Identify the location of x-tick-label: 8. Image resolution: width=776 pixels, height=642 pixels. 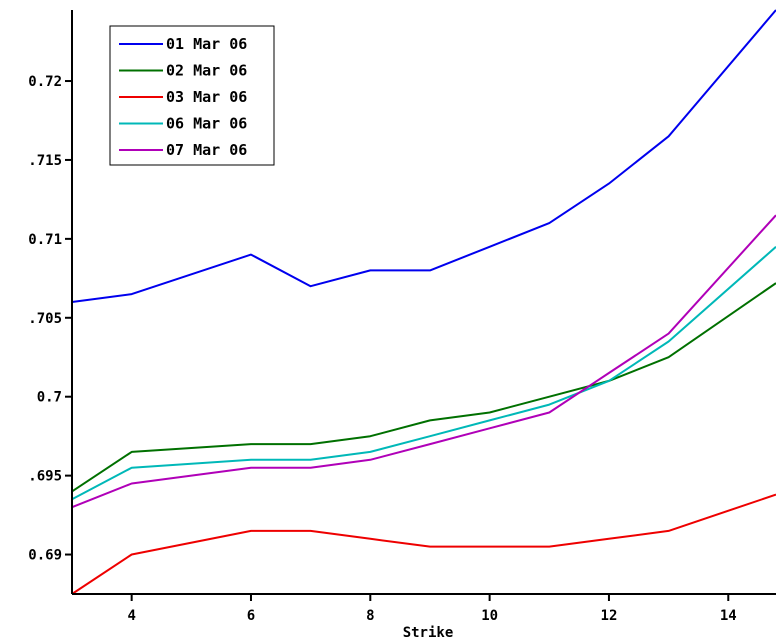
(370, 616).